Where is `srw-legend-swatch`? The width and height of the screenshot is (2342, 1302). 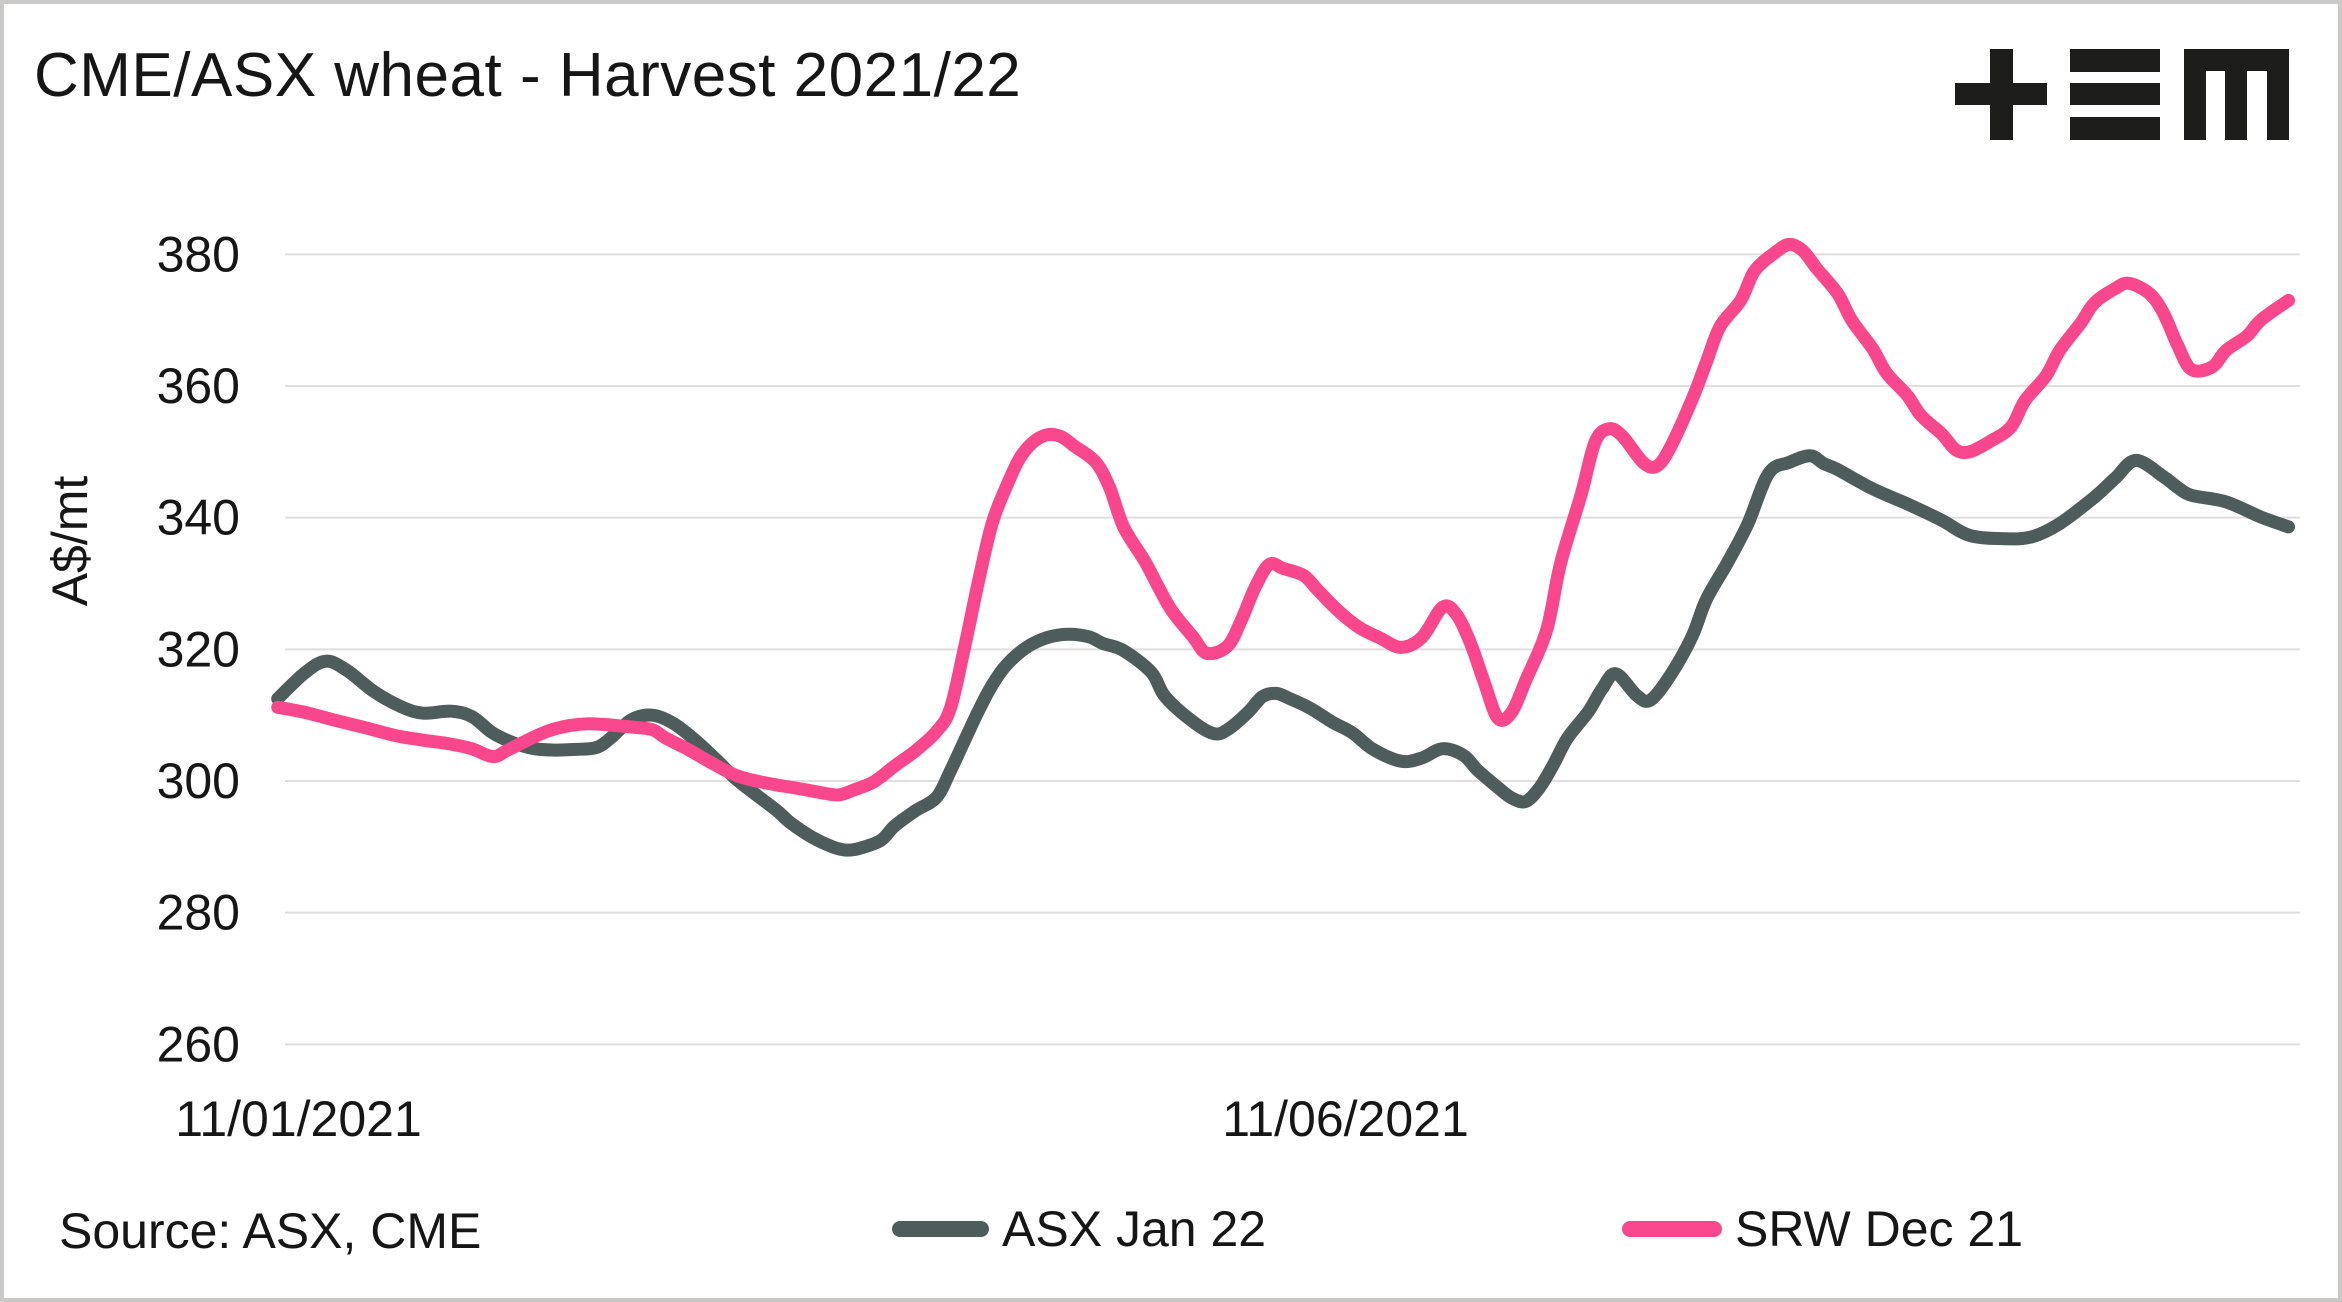 srw-legend-swatch is located at coordinates (1672, 1229).